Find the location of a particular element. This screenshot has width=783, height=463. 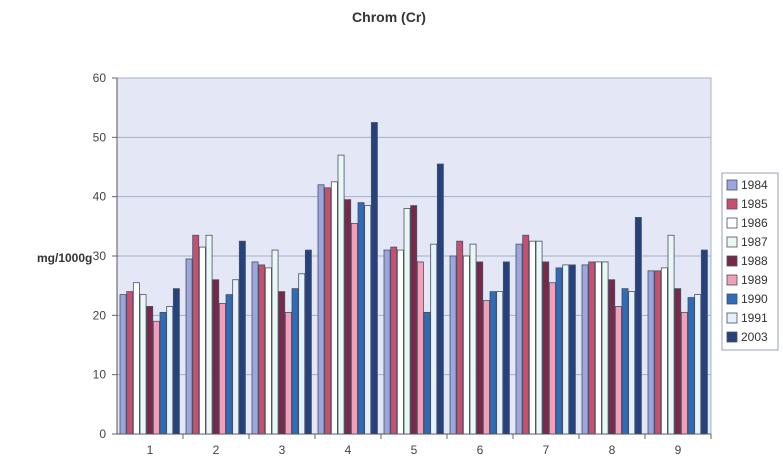

legend-swatch-2003 is located at coordinates (732, 337).